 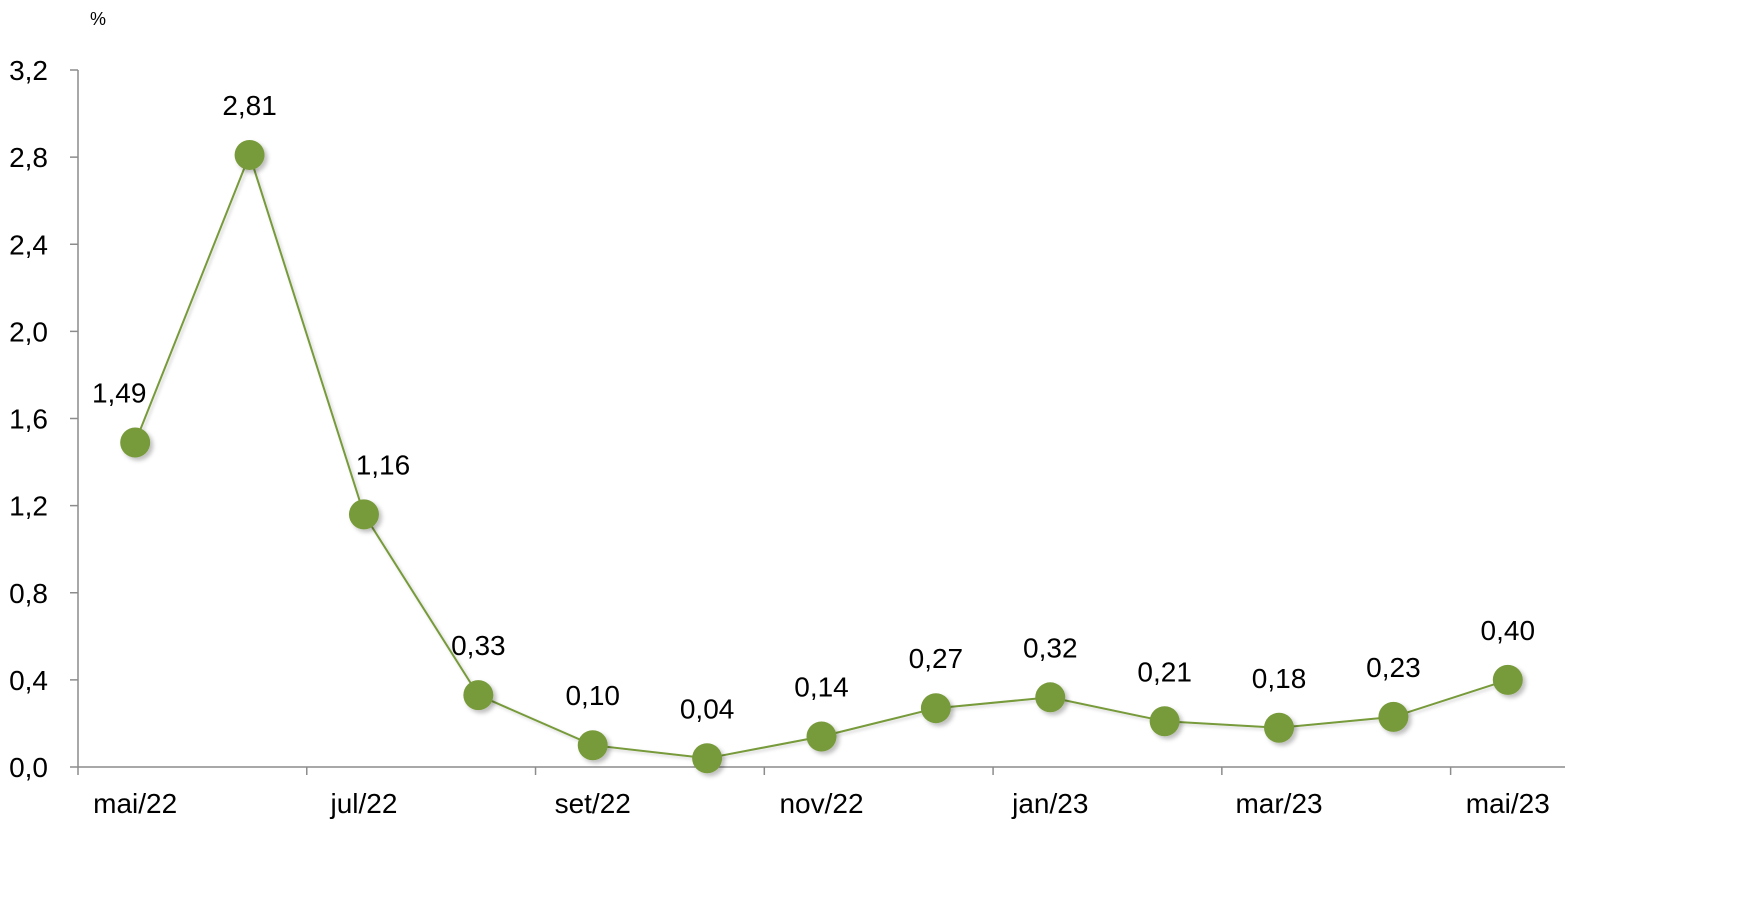 What do you see at coordinates (28, 506) in the screenshot?
I see `y-axis-tick-label: 1,2` at bounding box center [28, 506].